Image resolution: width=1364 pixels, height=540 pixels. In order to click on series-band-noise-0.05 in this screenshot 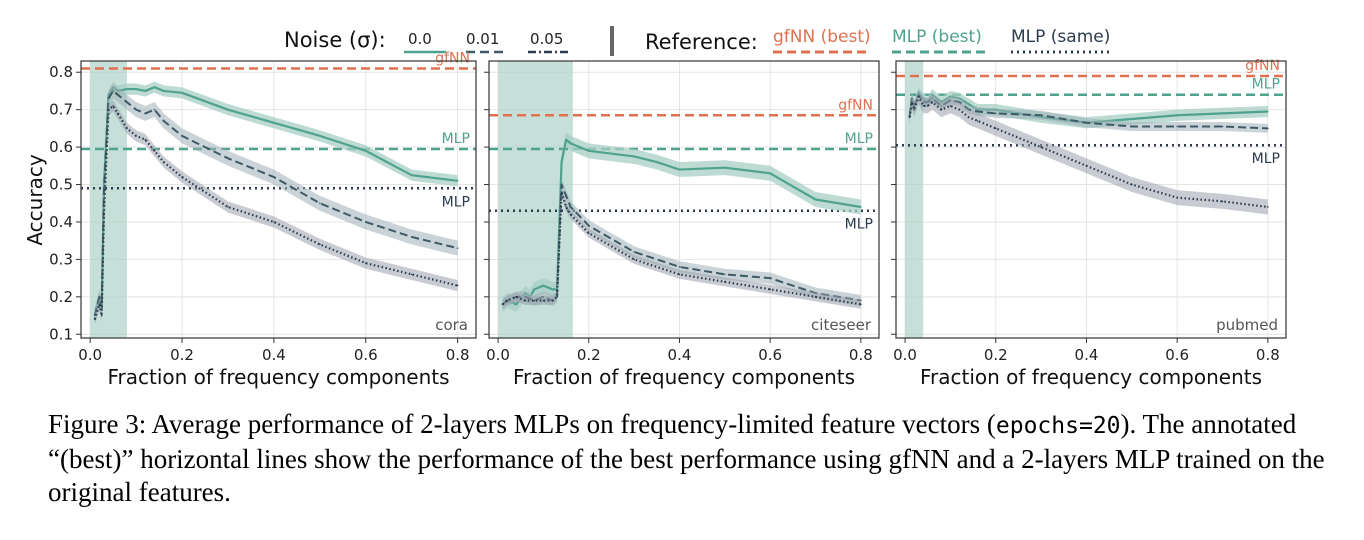, I will do `click(681, 248)`.